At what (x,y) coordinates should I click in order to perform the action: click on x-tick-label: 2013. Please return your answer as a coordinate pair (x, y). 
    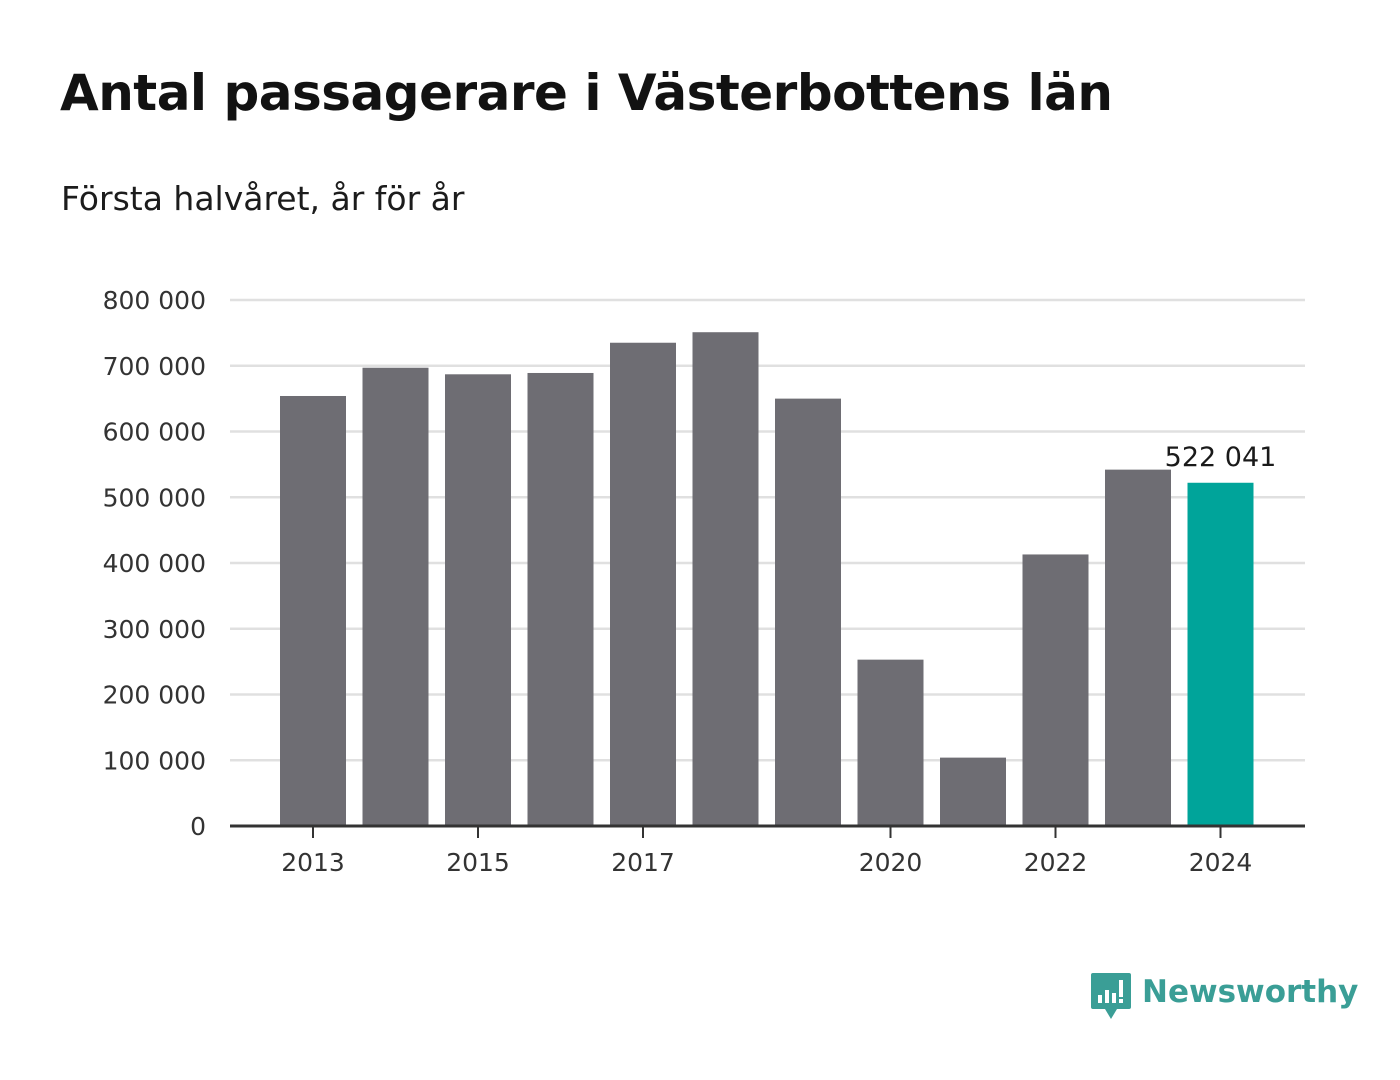
    Looking at the image, I should click on (313, 862).